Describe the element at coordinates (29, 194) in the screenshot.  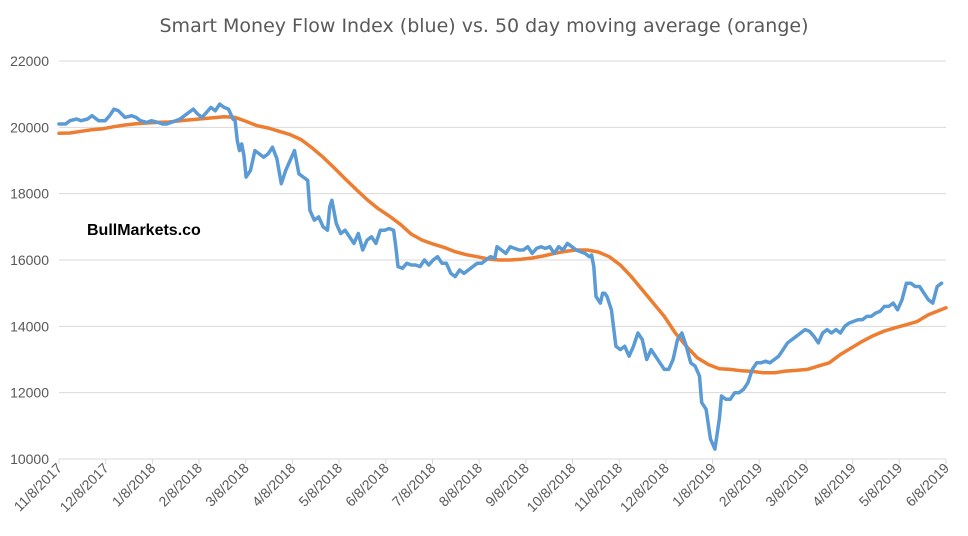
I see `y-tick-label: 18000` at that location.